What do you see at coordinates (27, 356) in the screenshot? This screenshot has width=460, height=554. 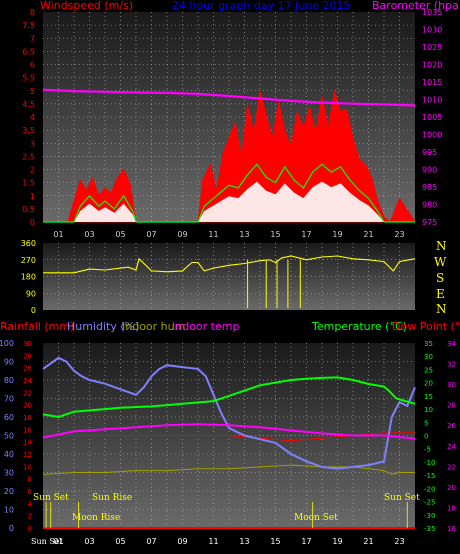 I see `rainfall-tick-label: 28` at bounding box center [27, 356].